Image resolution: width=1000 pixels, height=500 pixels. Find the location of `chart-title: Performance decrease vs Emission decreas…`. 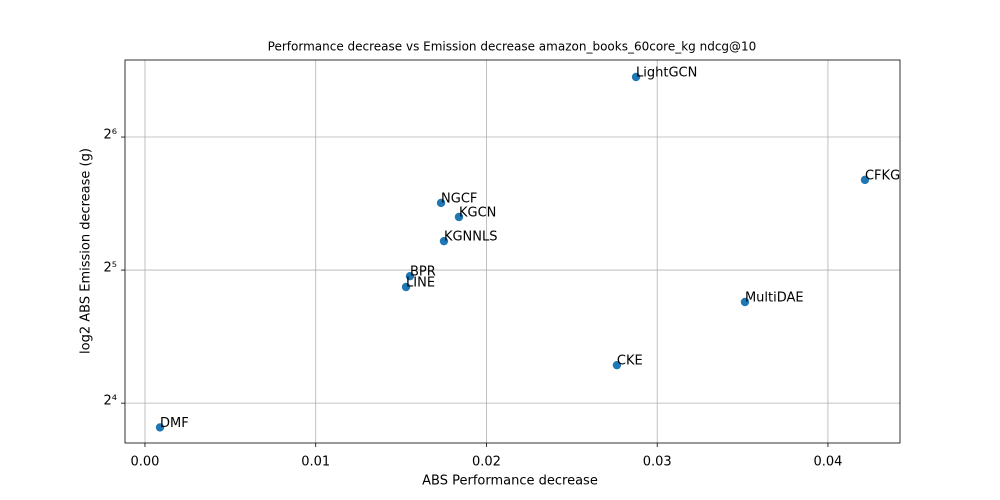

chart-title: Performance decrease vs Emission decreas… is located at coordinates (512, 47).